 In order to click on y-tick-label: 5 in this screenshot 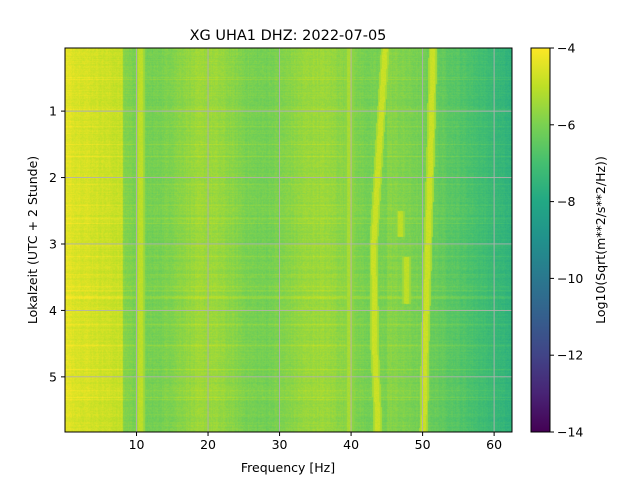, I will do `click(53, 376)`.